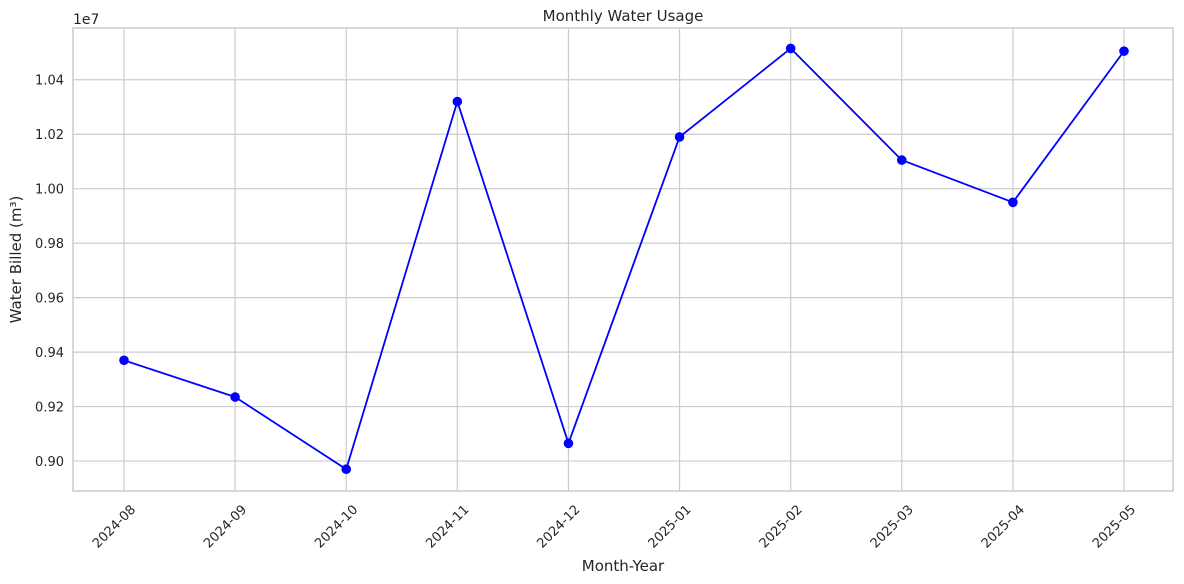 Image resolution: width=1184 pixels, height=584 pixels. I want to click on y-tick-label: 0.92, so click(49, 408).